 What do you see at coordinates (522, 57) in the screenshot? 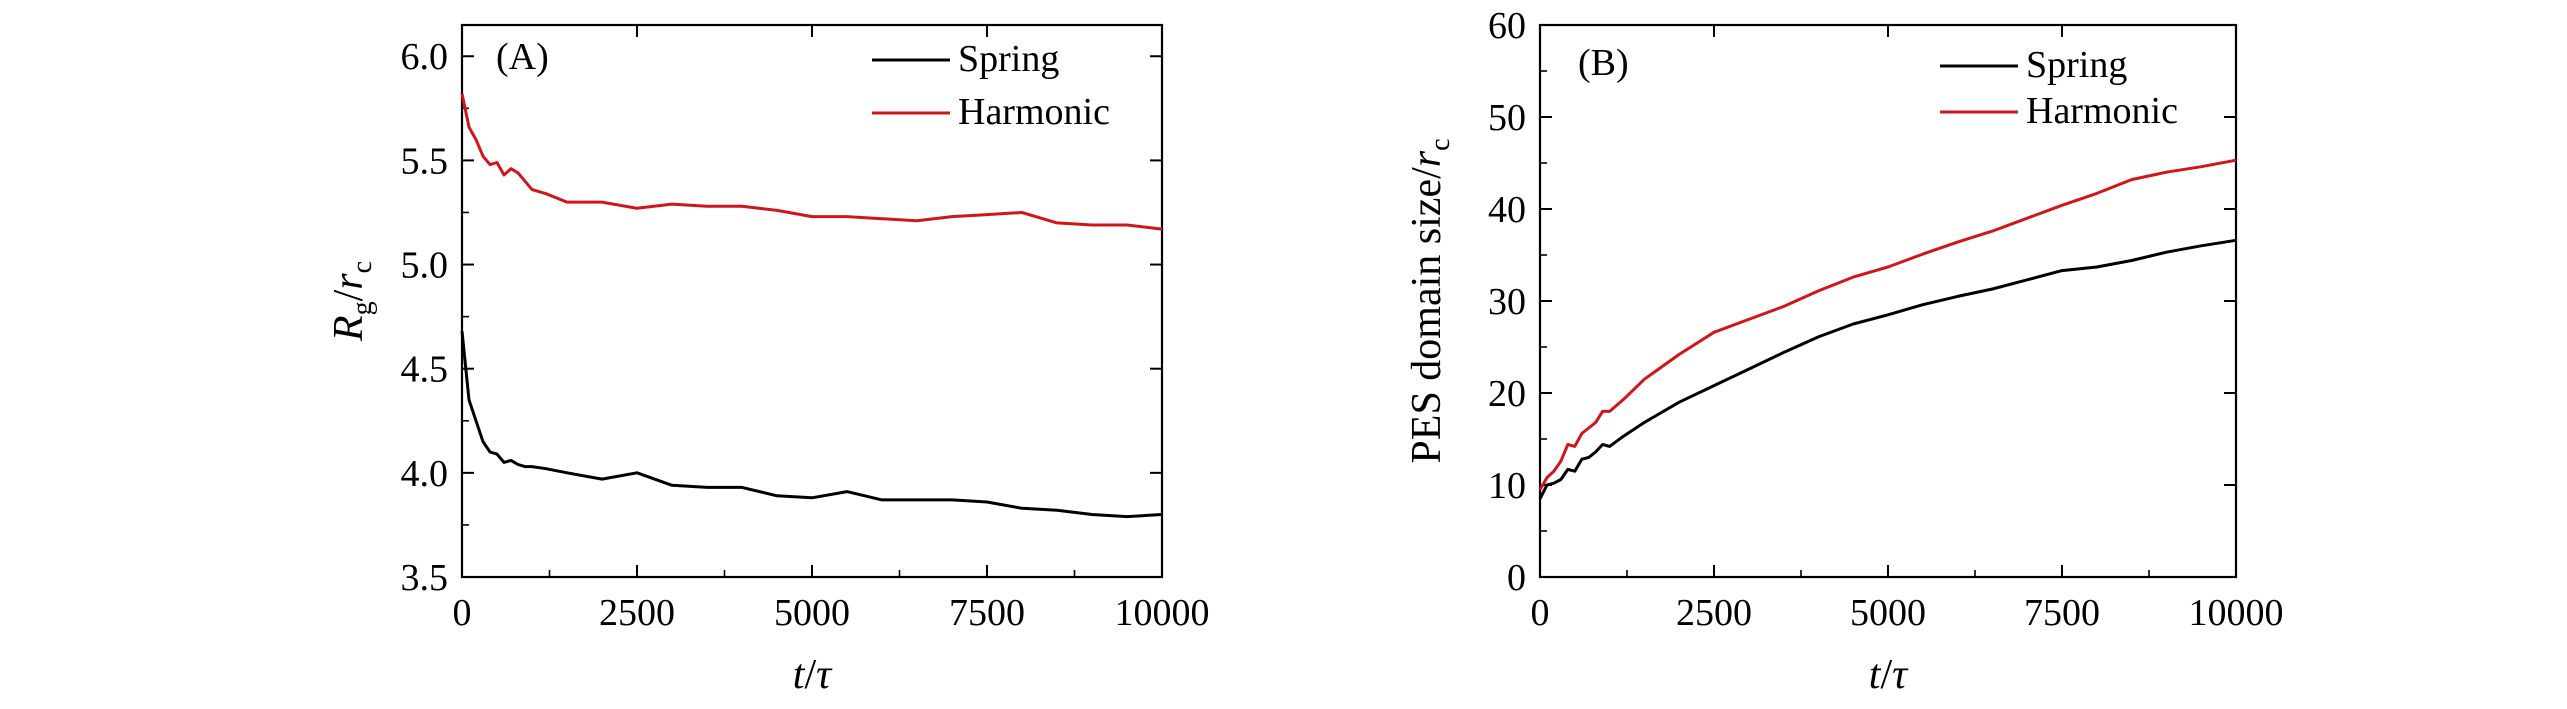
I see `panel-label: (A)` at bounding box center [522, 57].